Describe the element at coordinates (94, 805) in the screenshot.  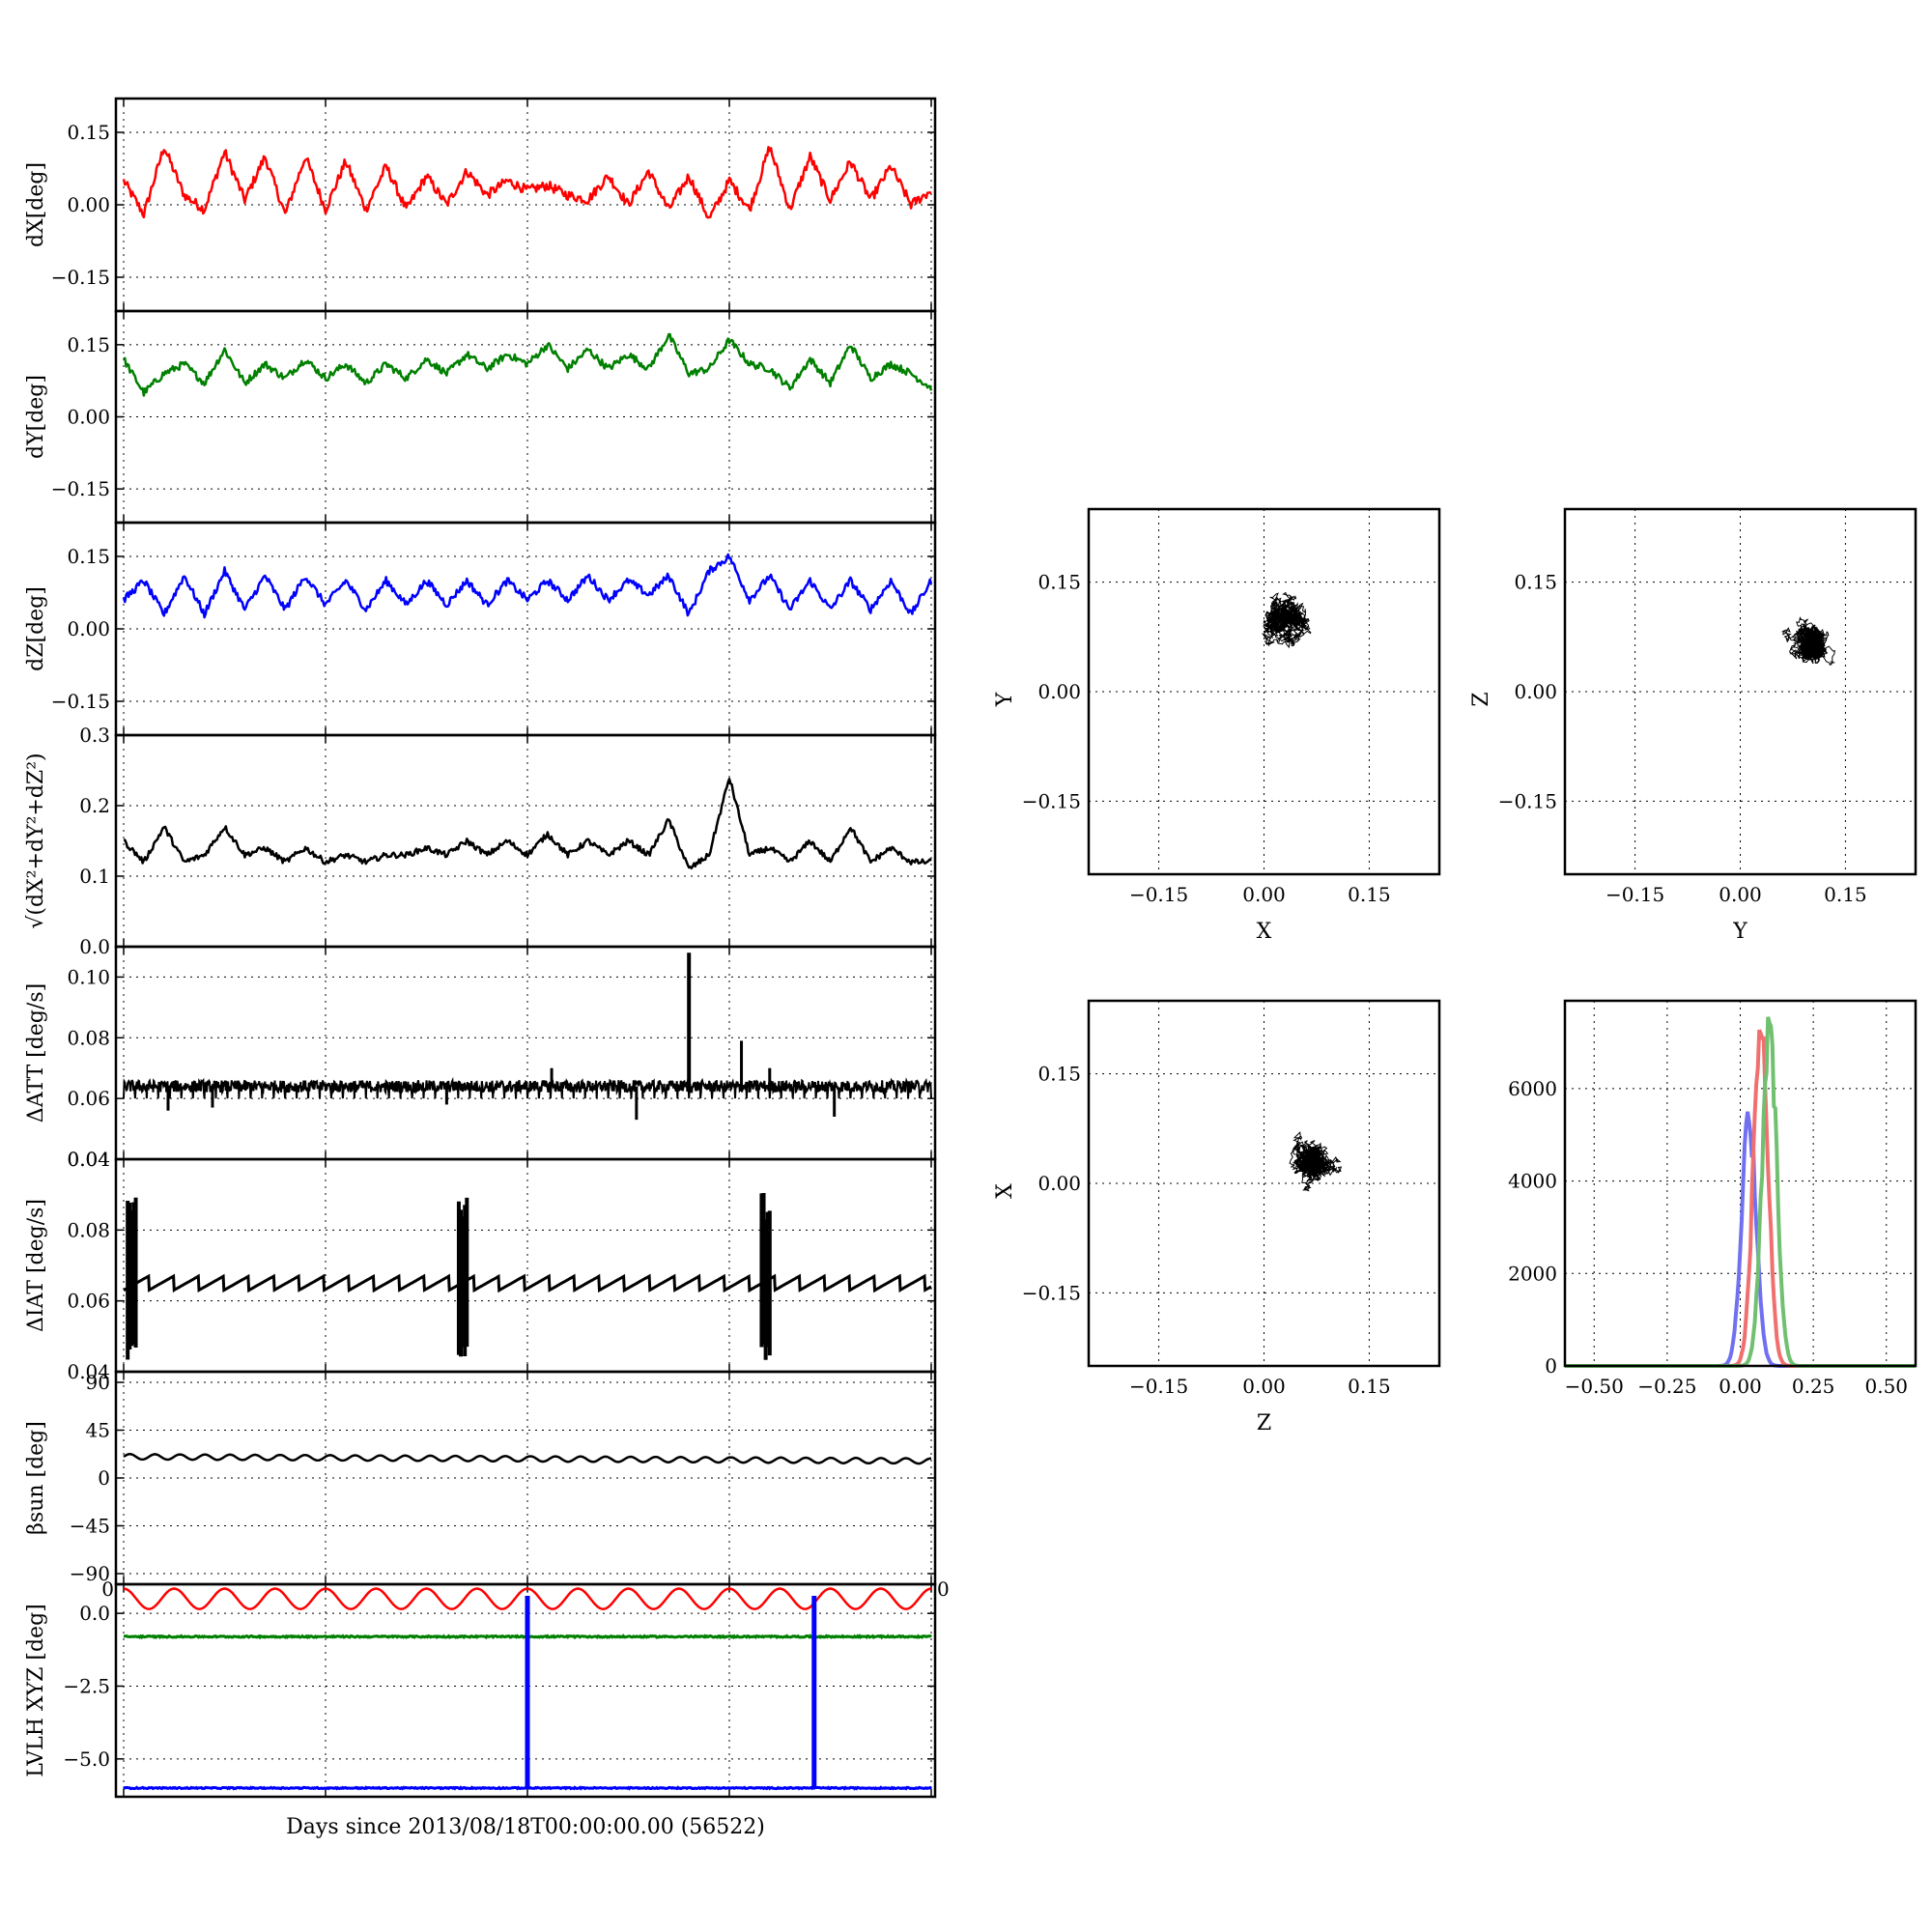
I see `y-tick-label: 0.2` at that location.